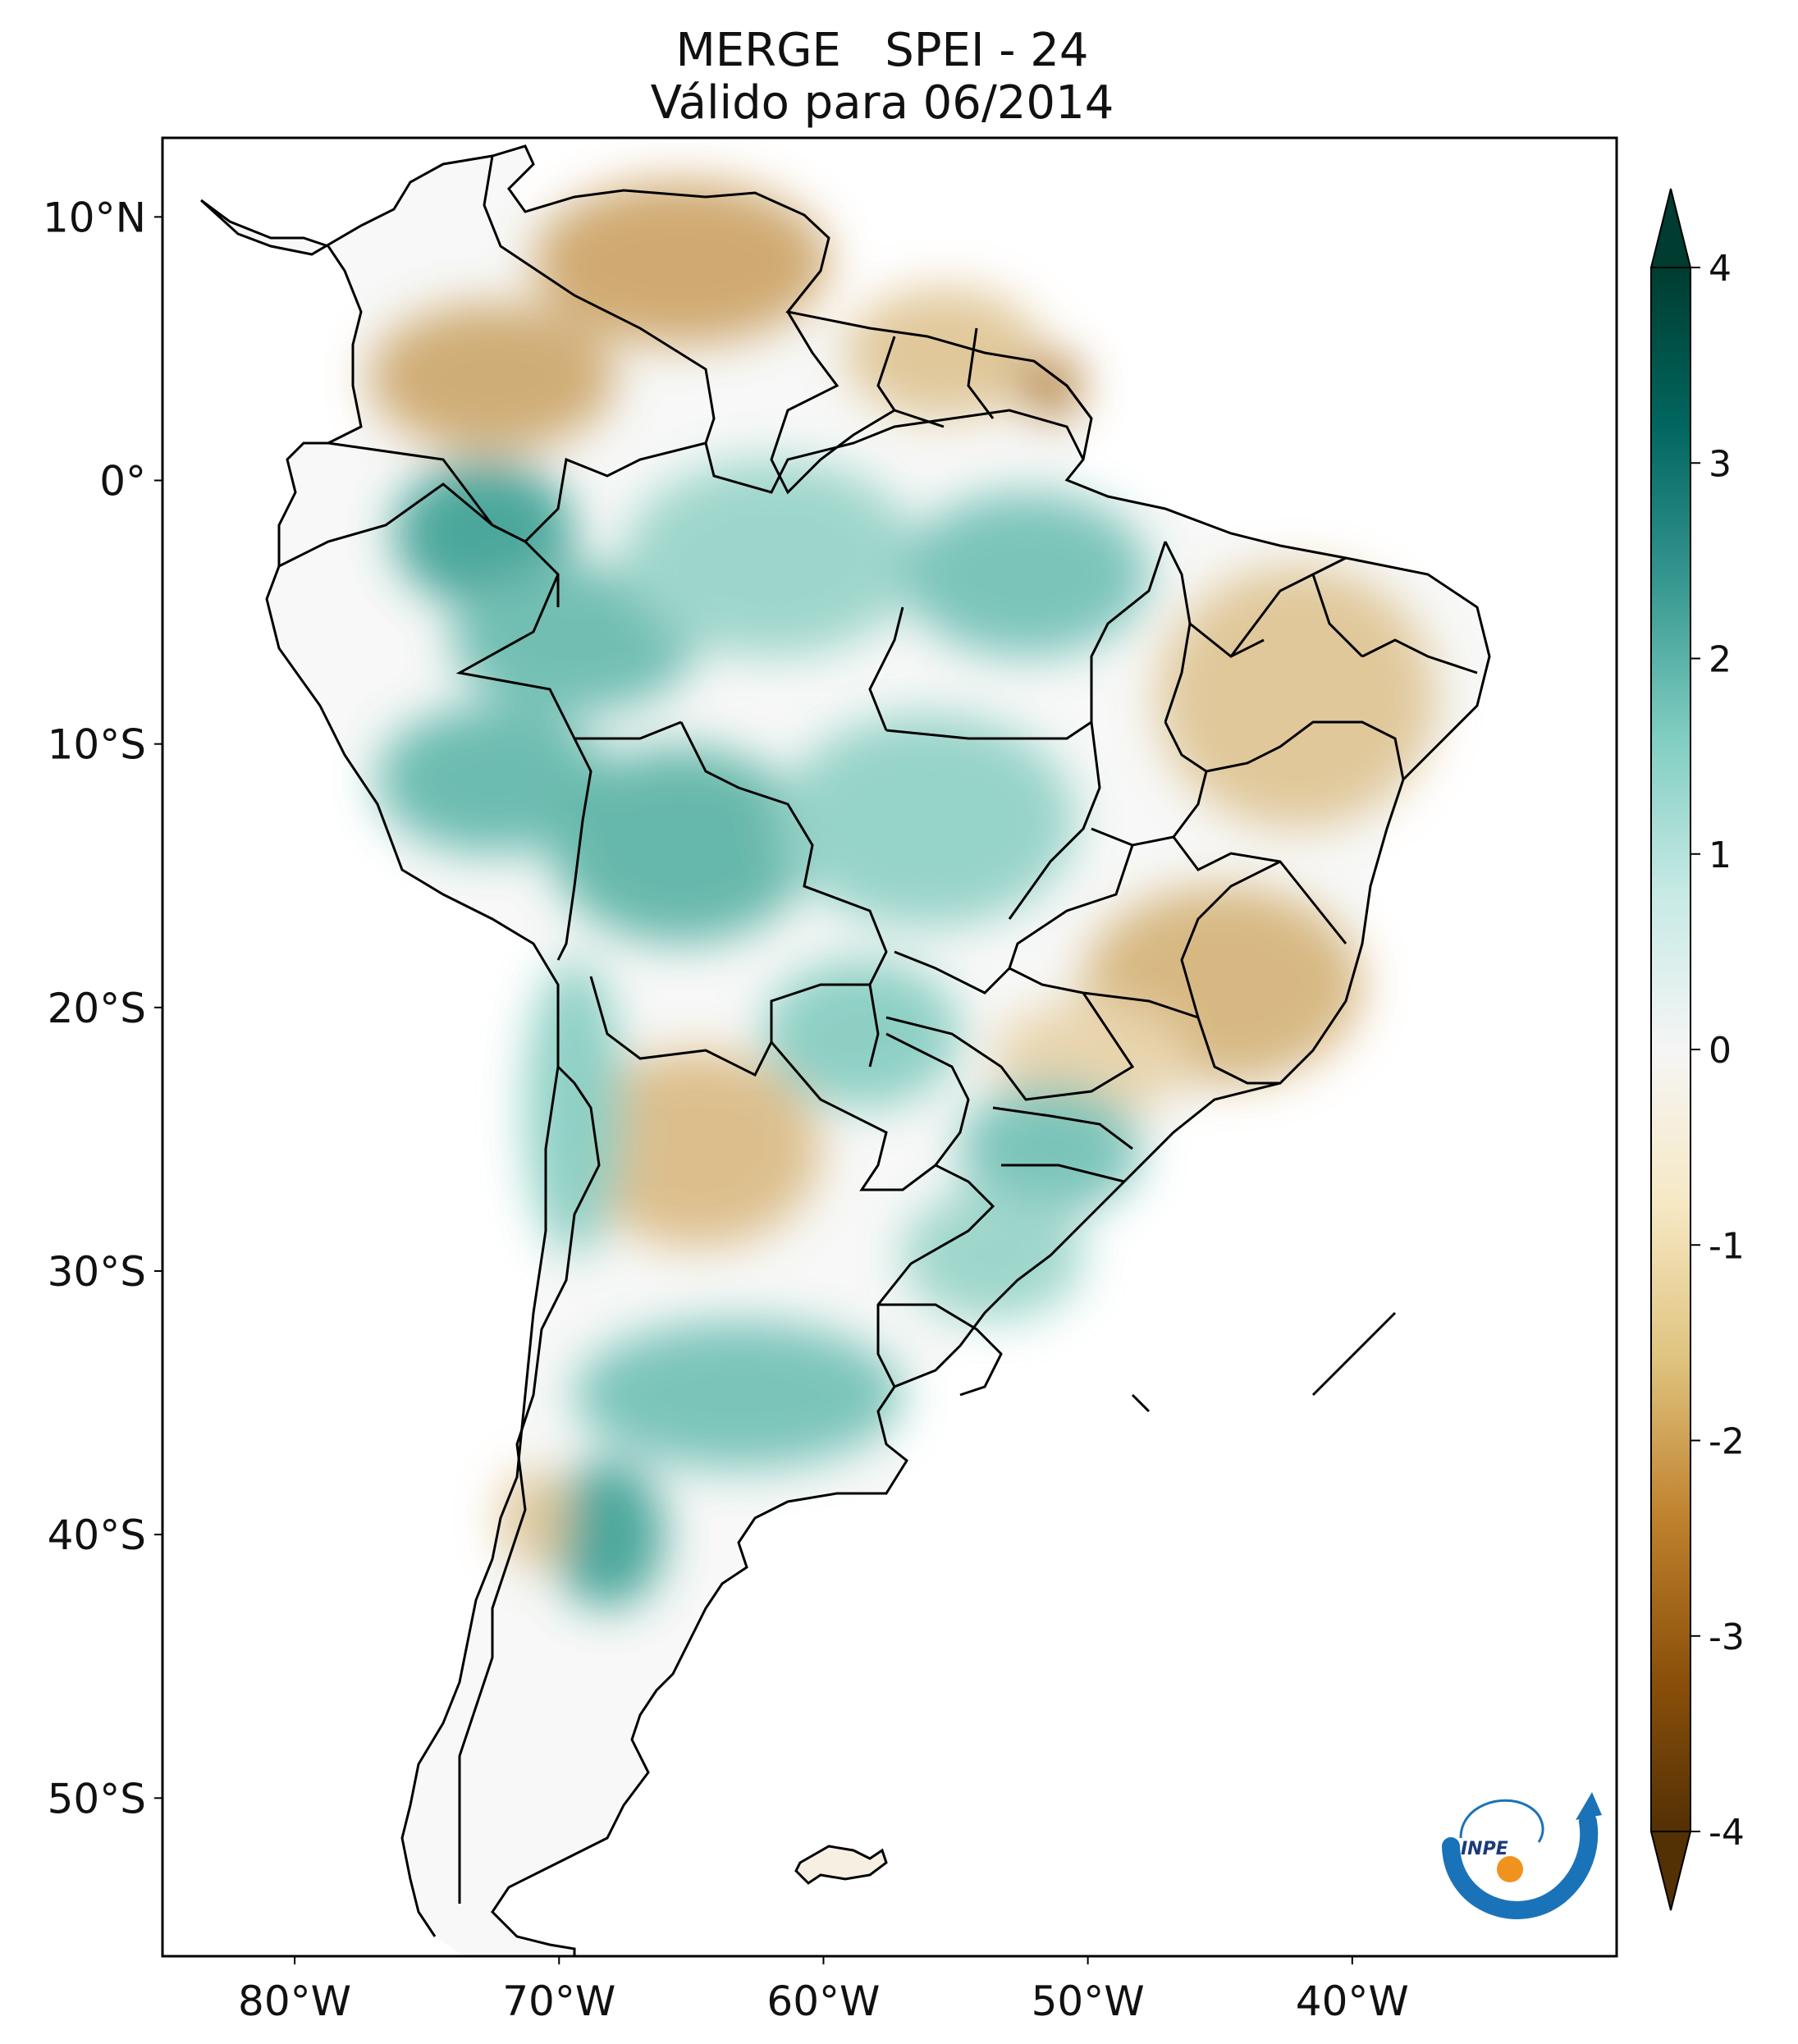  Describe the element at coordinates (1352, 2002) in the screenshot. I see `lon-tick-label: 40°W` at that location.